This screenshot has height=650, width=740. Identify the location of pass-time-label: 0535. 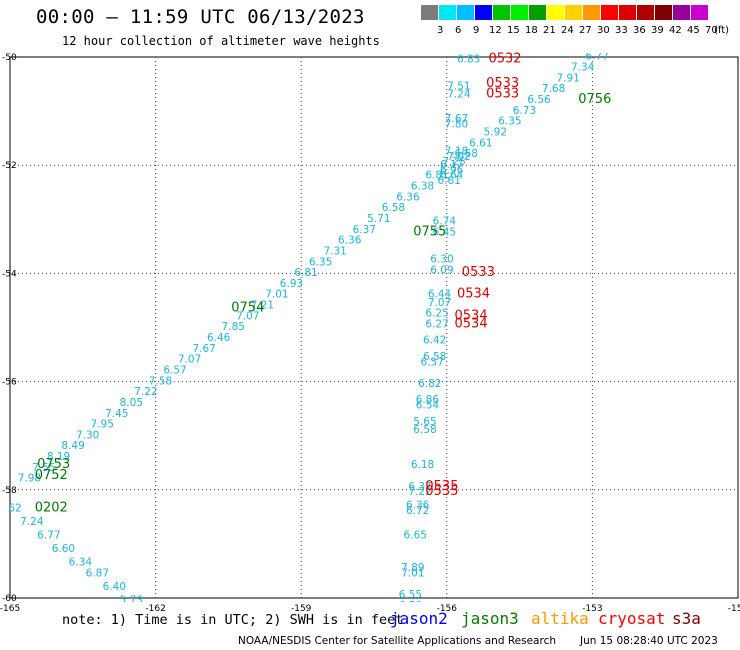
(441, 486).